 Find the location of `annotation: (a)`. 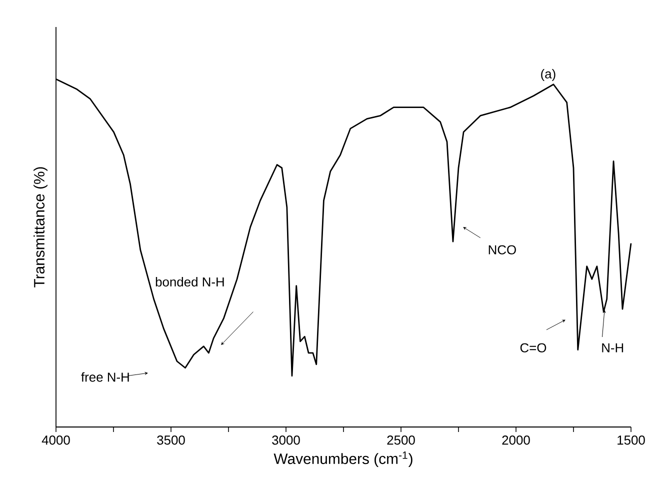

annotation: (a) is located at coordinates (548, 75).